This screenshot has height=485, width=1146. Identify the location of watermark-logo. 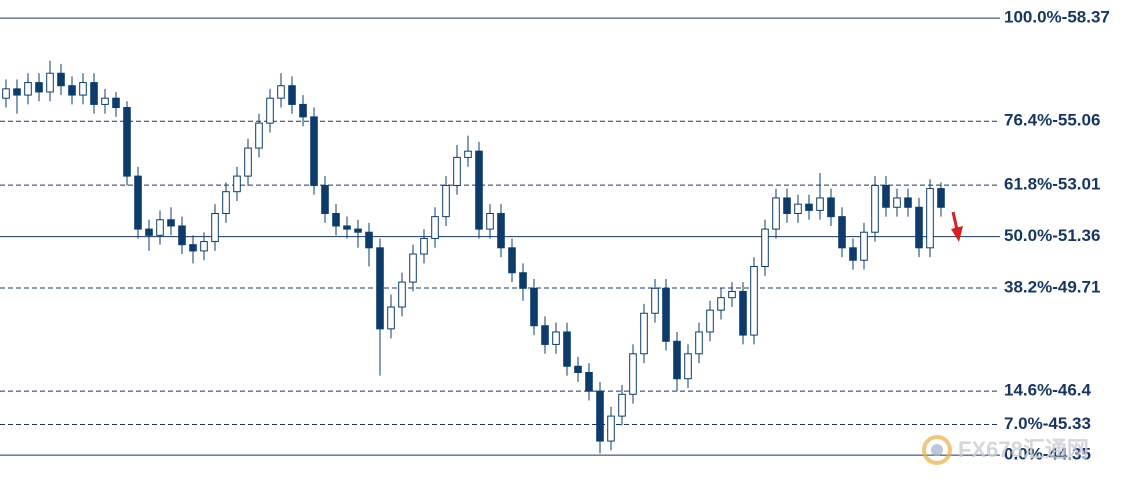
(937, 450).